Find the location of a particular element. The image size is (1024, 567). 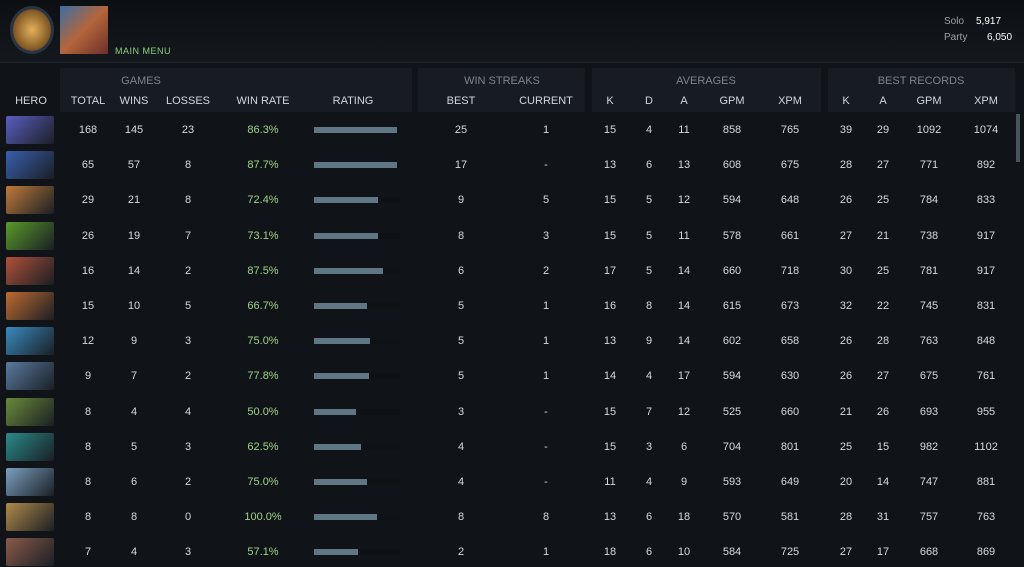

column-header: WINS is located at coordinates (134, 101).